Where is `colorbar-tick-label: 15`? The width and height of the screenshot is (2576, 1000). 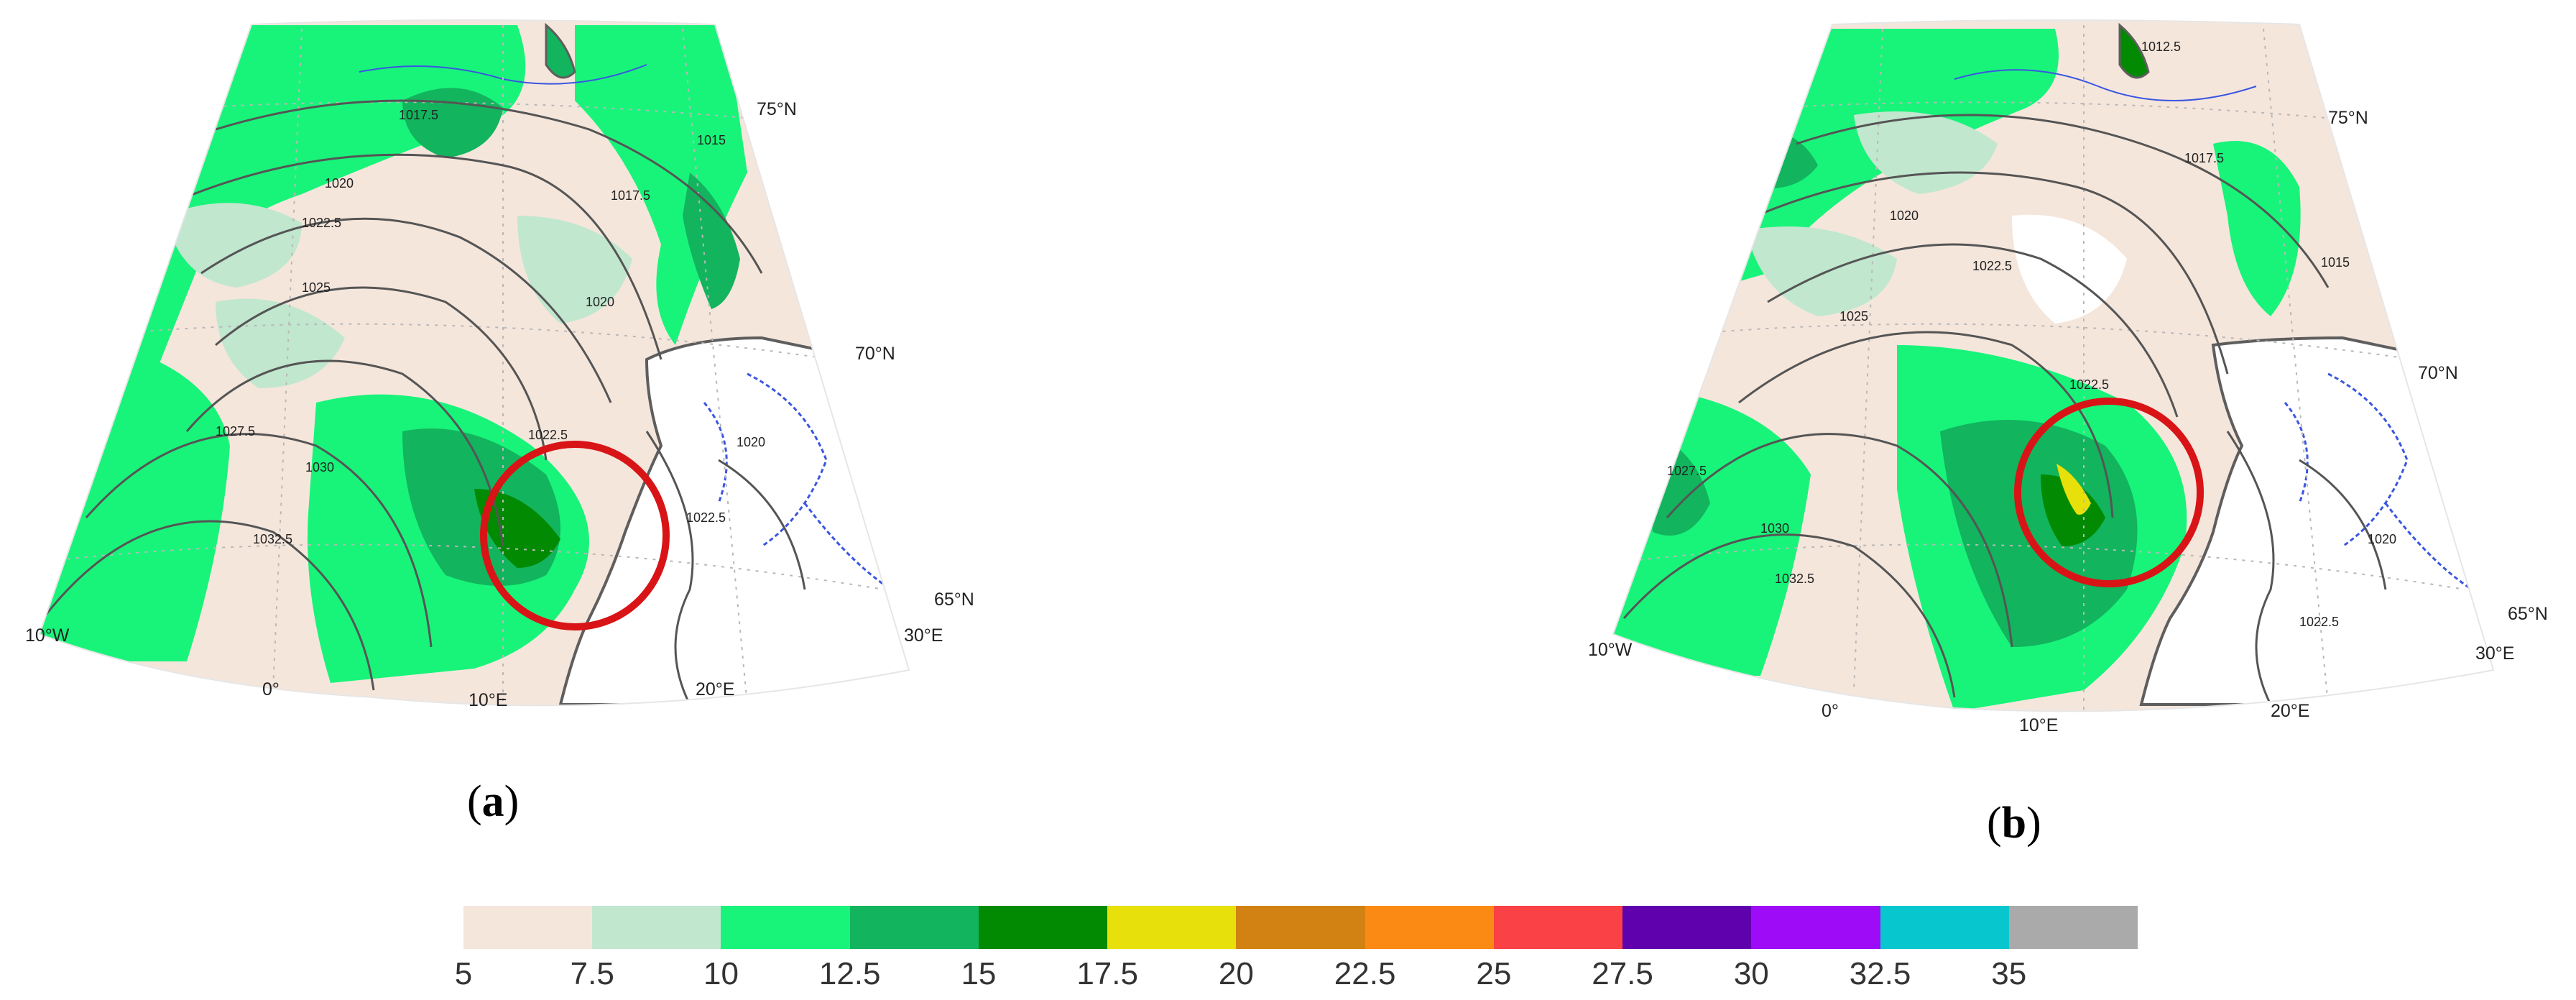
colorbar-tick-label: 15 is located at coordinates (979, 973).